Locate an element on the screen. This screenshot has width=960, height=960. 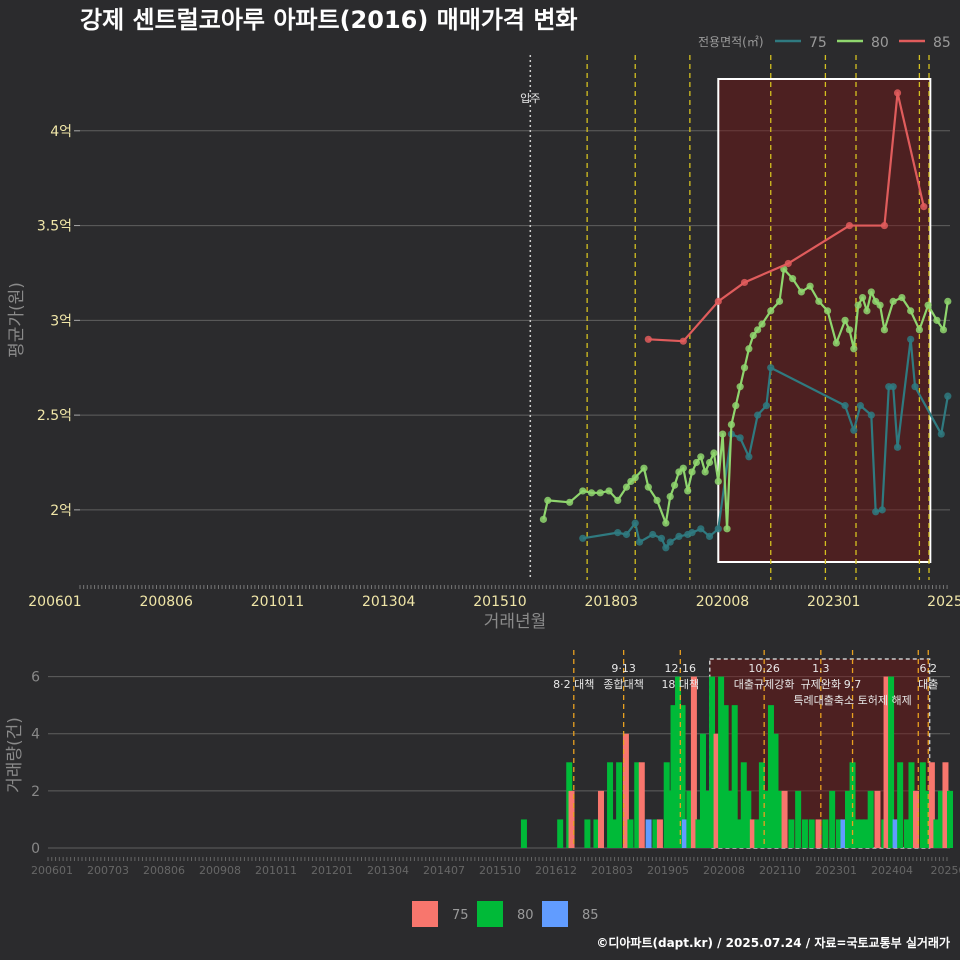
policy-annotation: 8·2 대책 is located at coordinates (573, 684).